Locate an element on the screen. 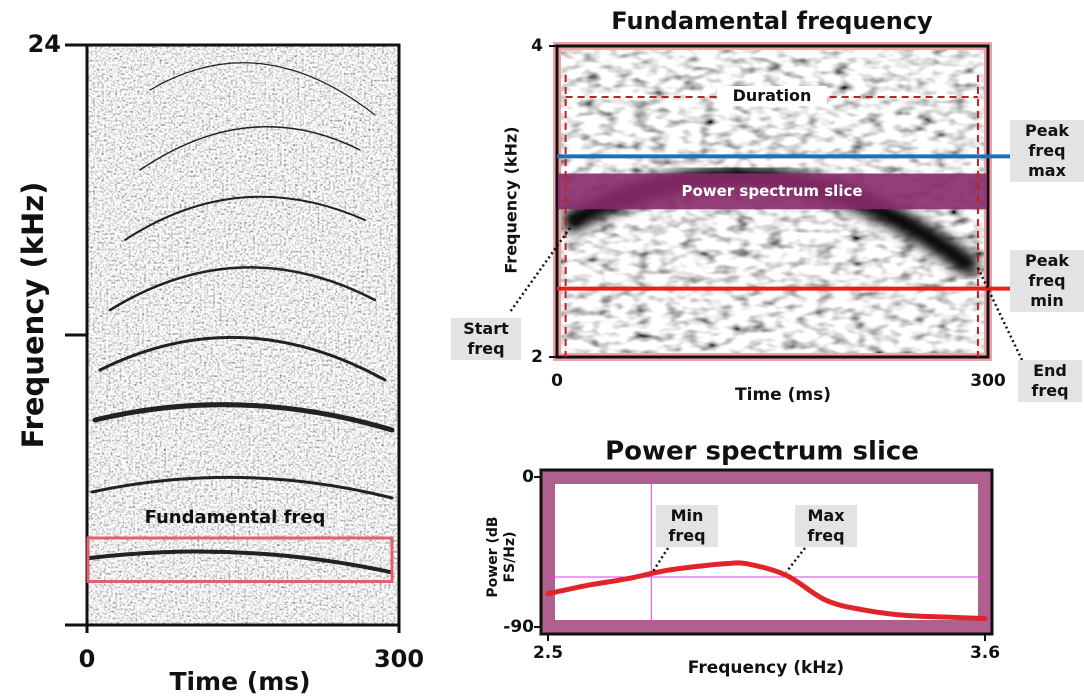 This screenshot has height=696, width=1084. slice-band is located at coordinates (772, 191).